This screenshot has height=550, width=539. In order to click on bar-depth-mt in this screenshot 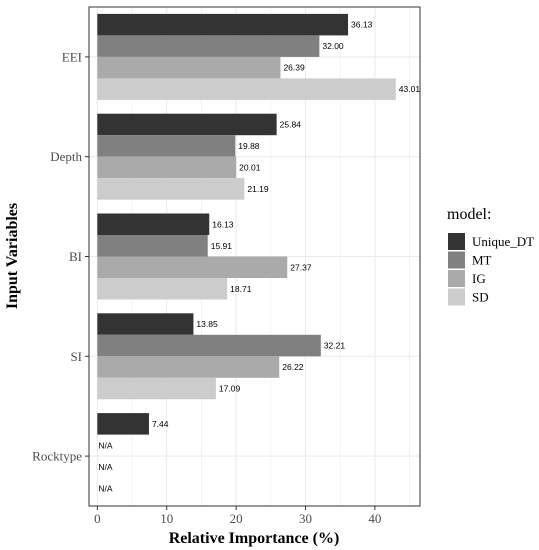, I will do `click(166, 146)`.